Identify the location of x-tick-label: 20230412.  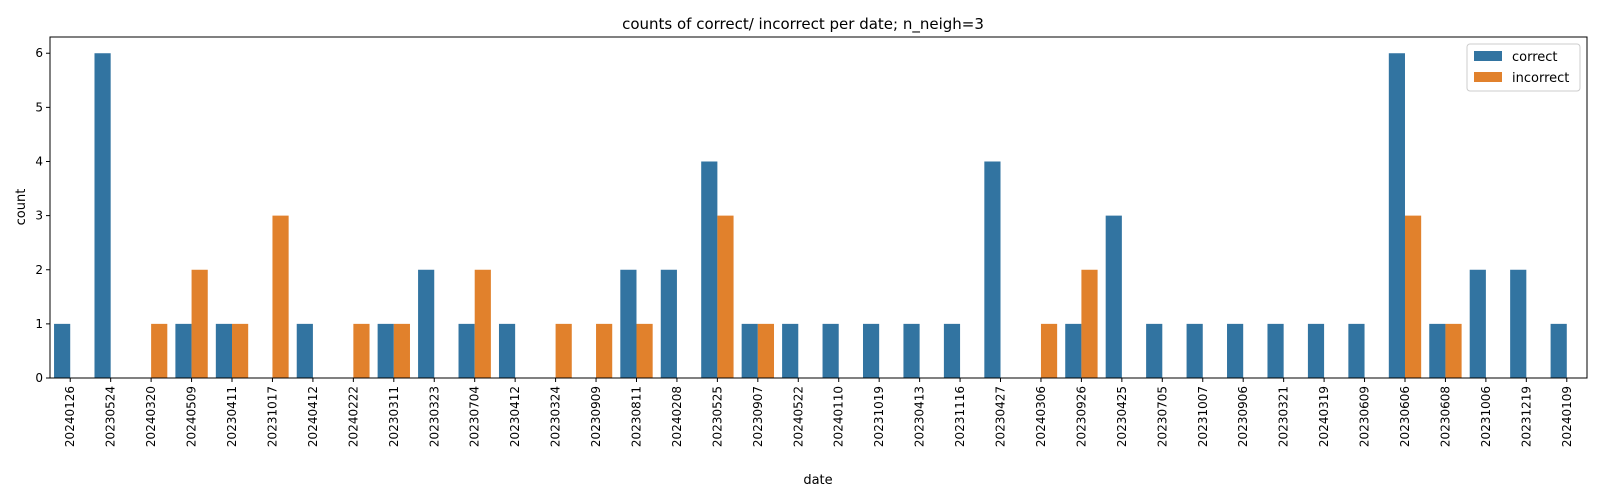
(515, 416).